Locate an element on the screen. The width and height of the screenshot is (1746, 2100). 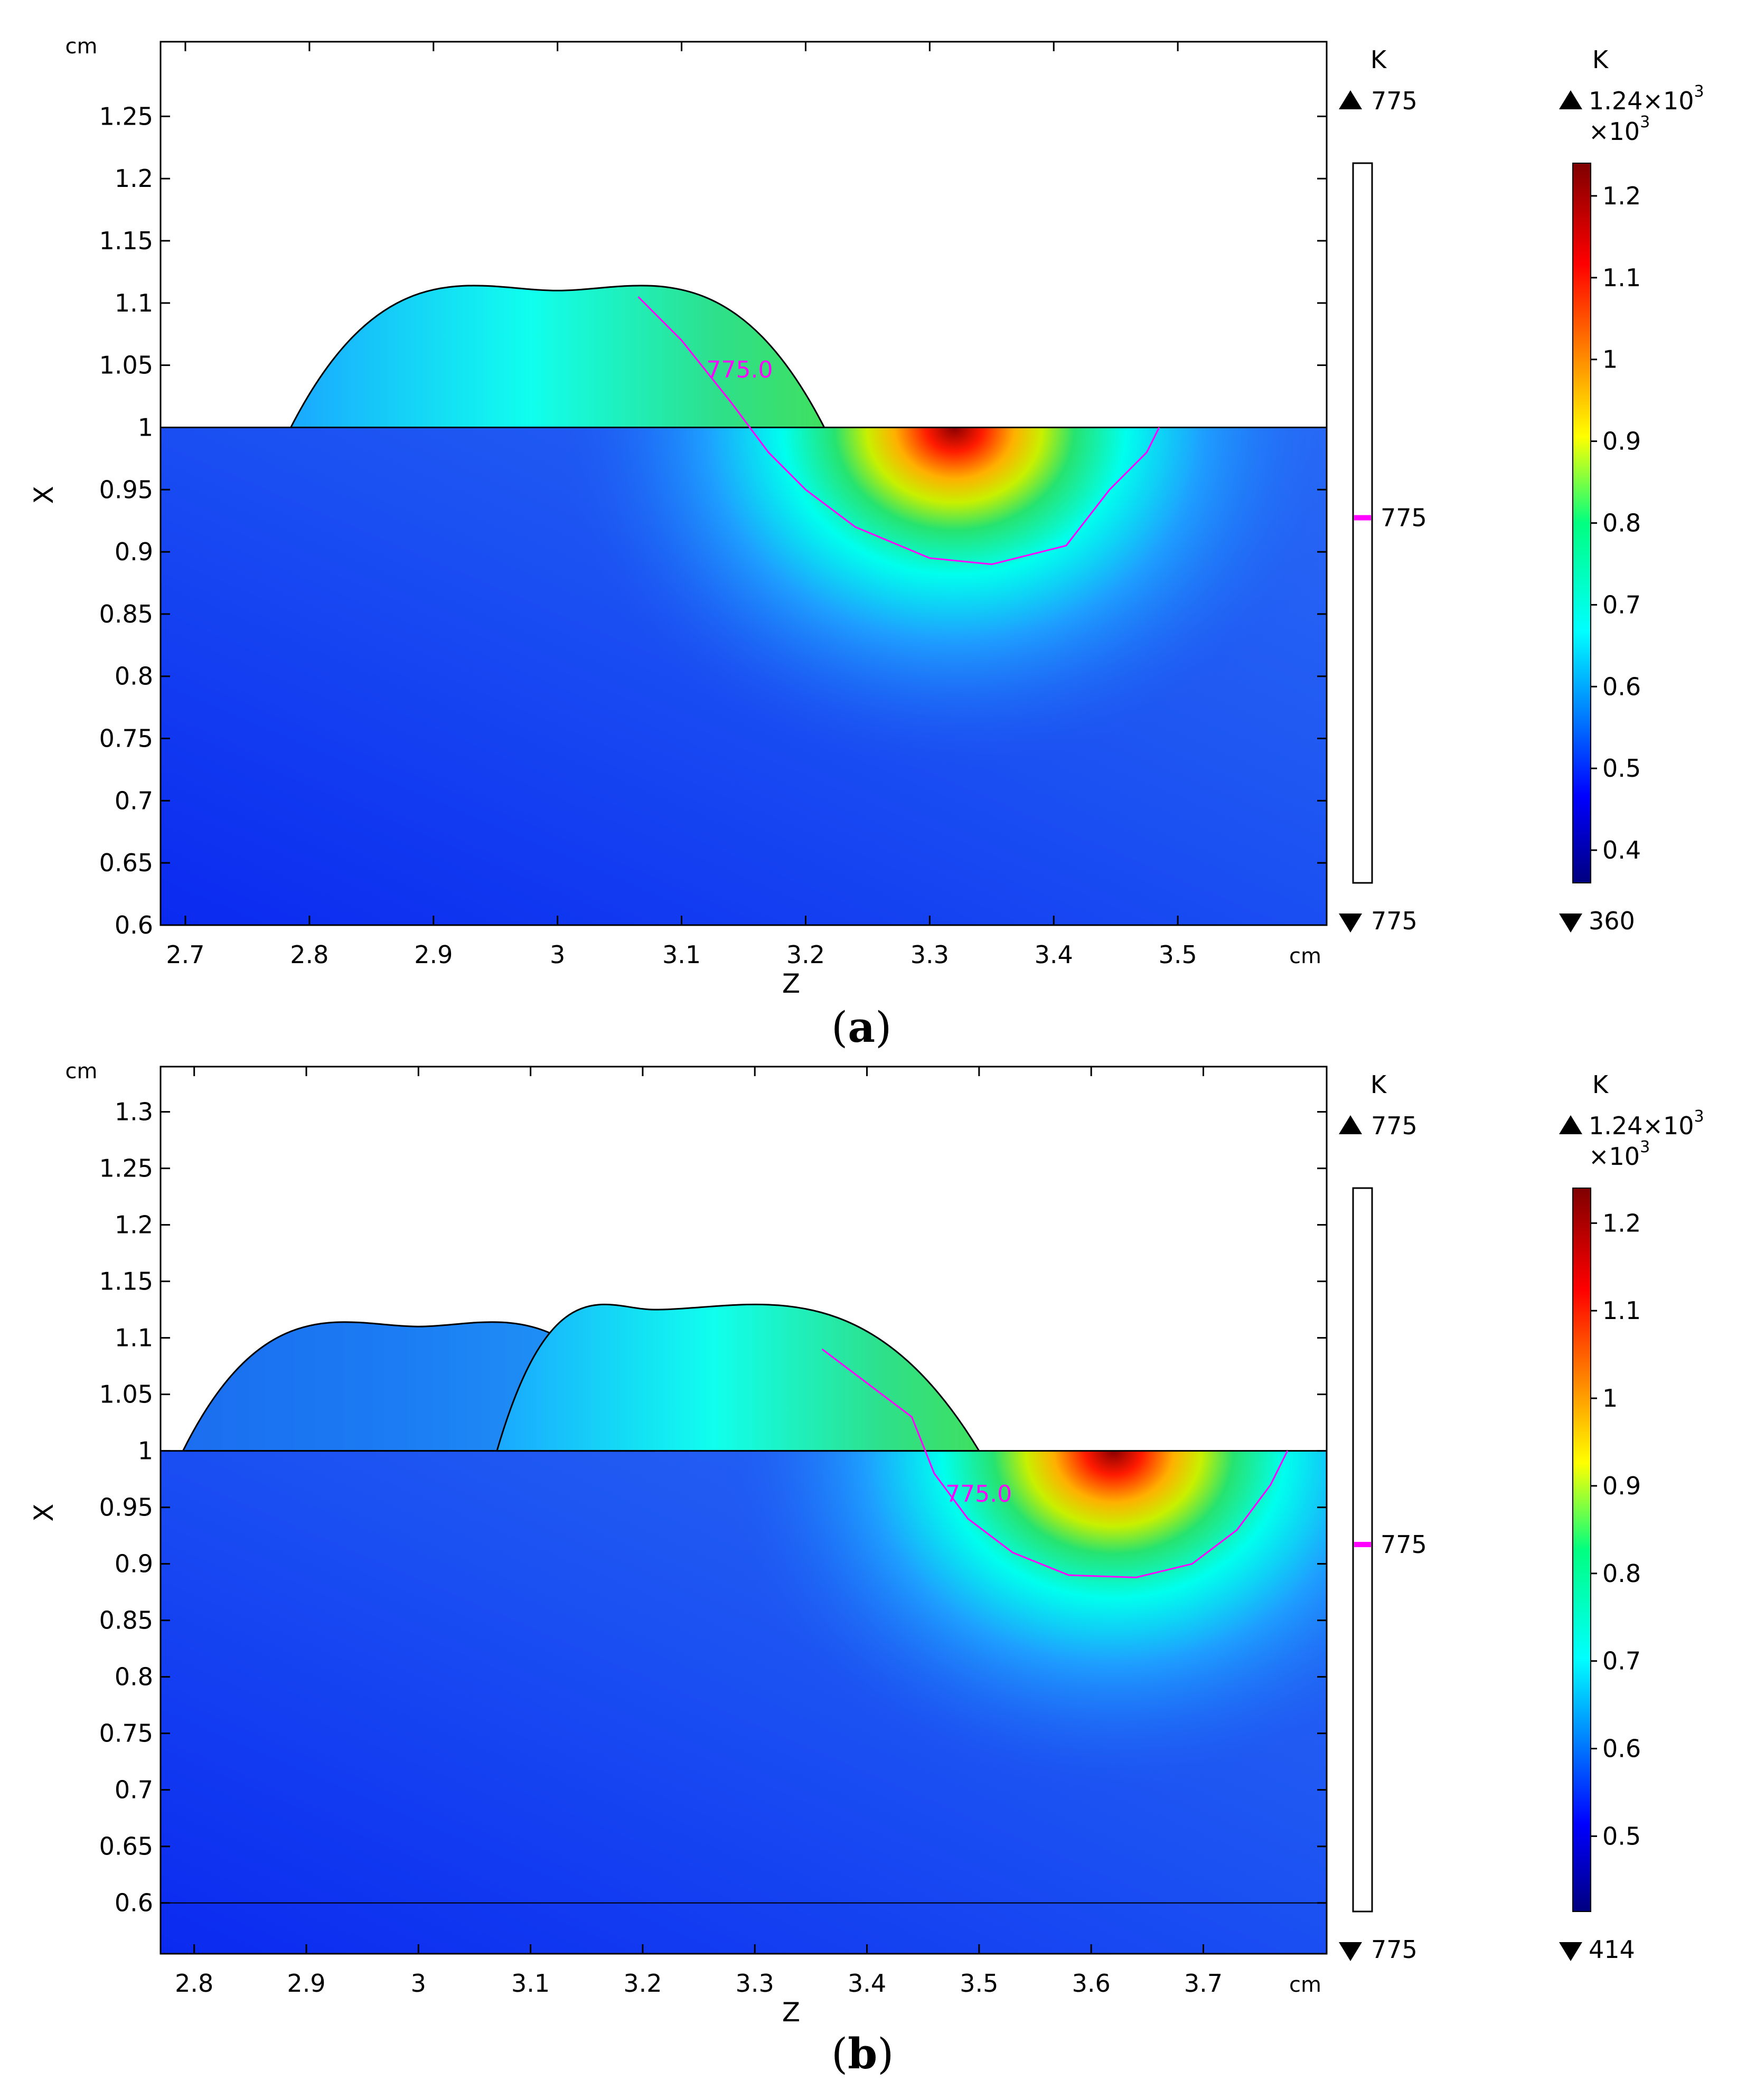
x-tick-label: 3.7 is located at coordinates (1203, 1983).